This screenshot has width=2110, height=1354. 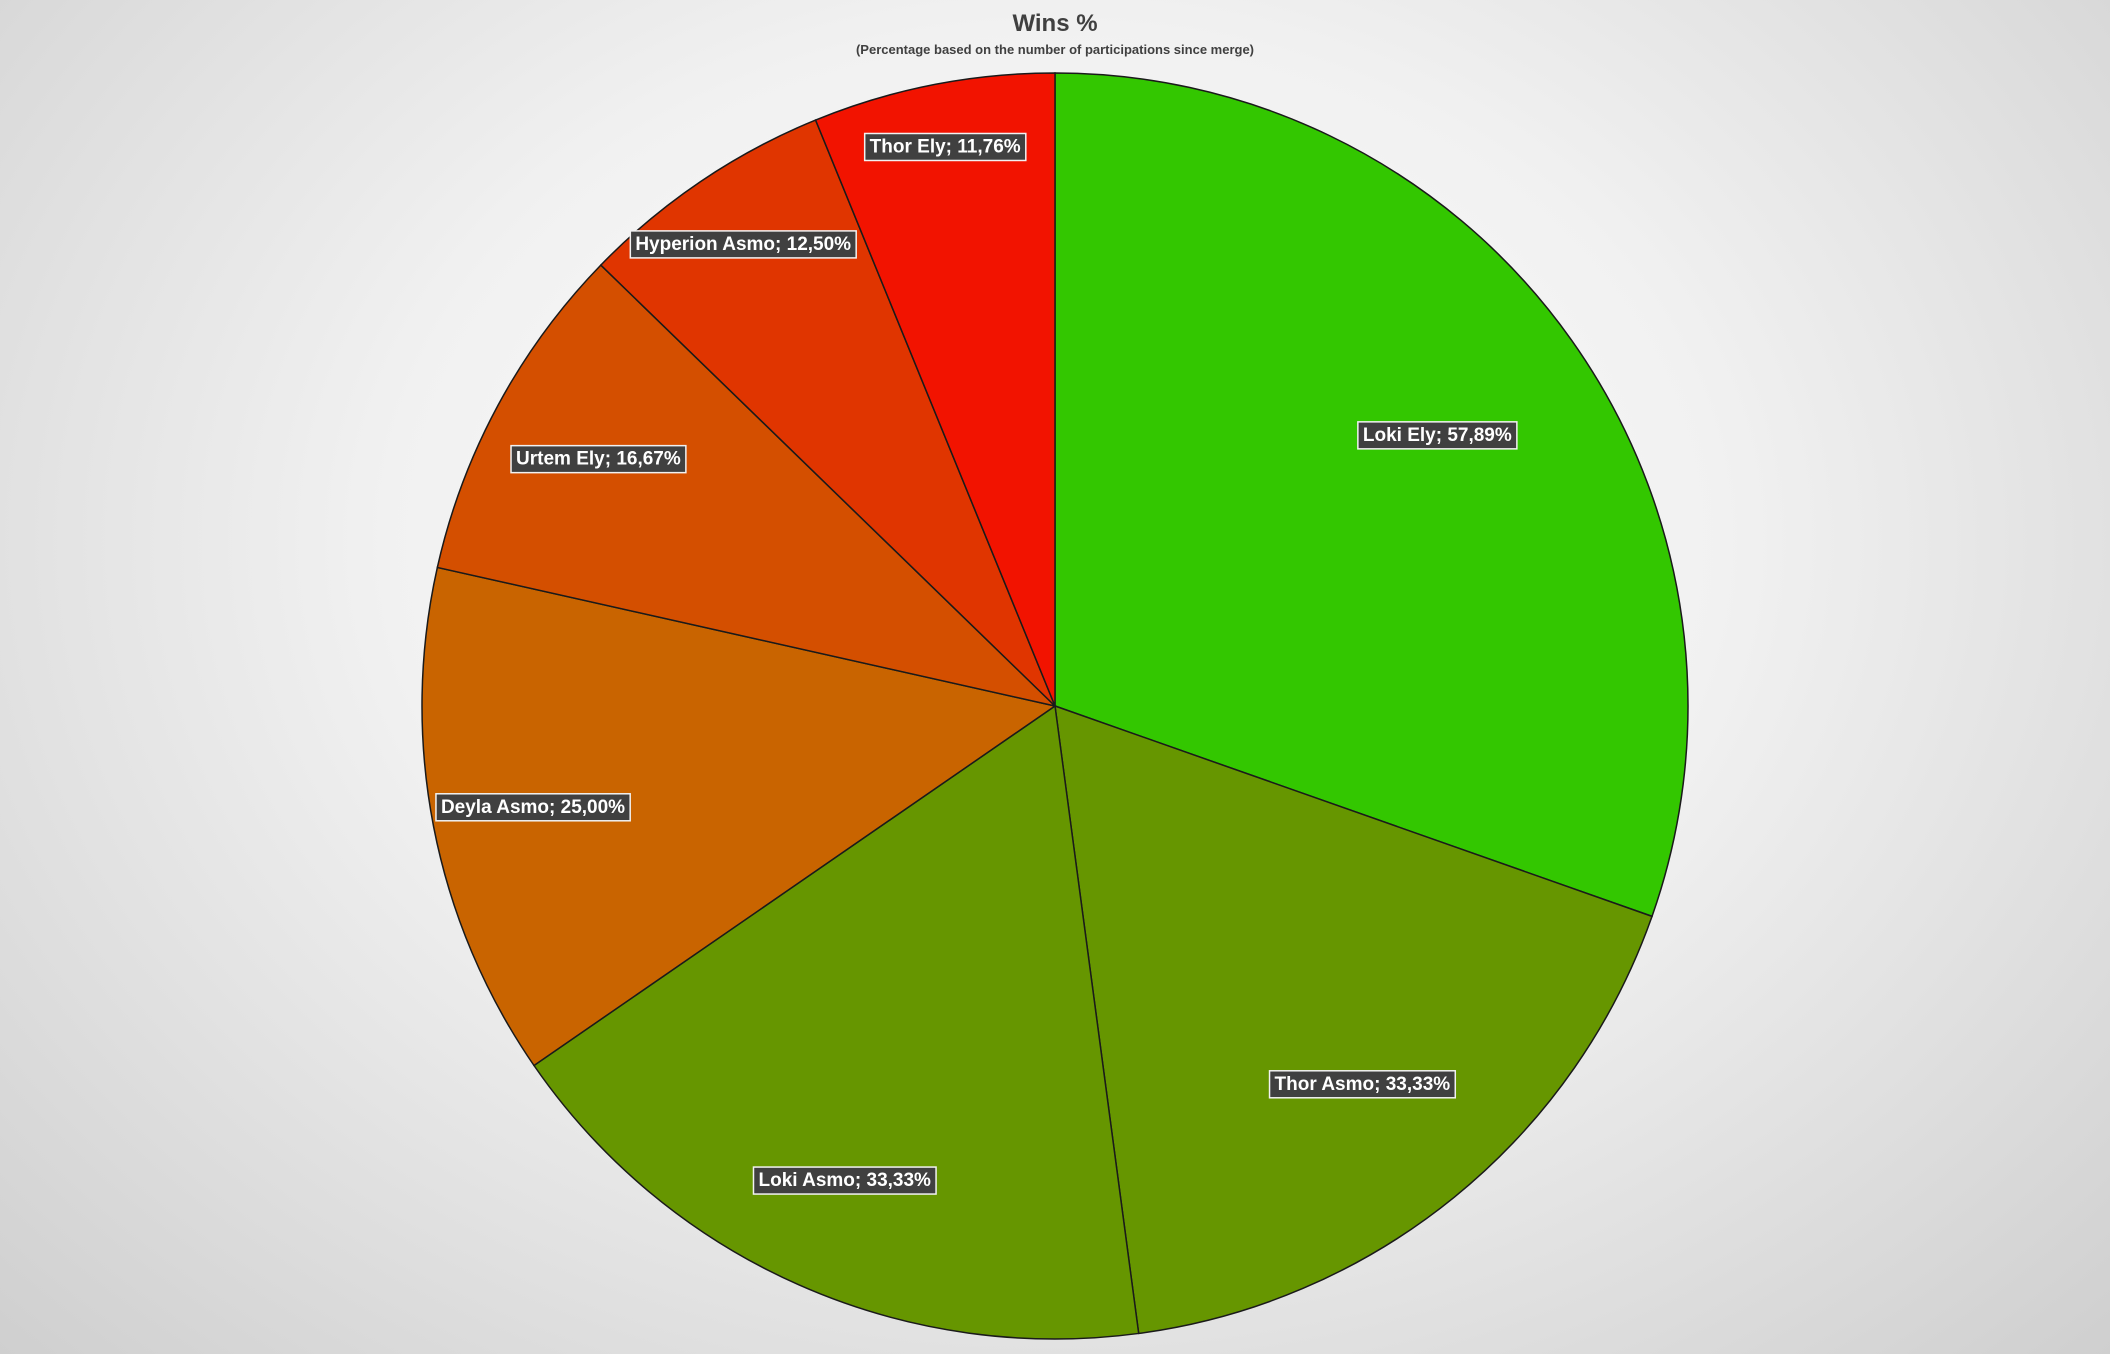 I want to click on data-label-text: Loki Ely; 57,89%, so click(x=1437, y=435).